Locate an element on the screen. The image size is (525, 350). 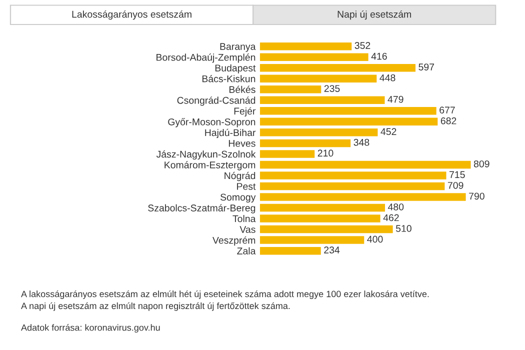
y-tick-label: Tolna is located at coordinates (244, 218).